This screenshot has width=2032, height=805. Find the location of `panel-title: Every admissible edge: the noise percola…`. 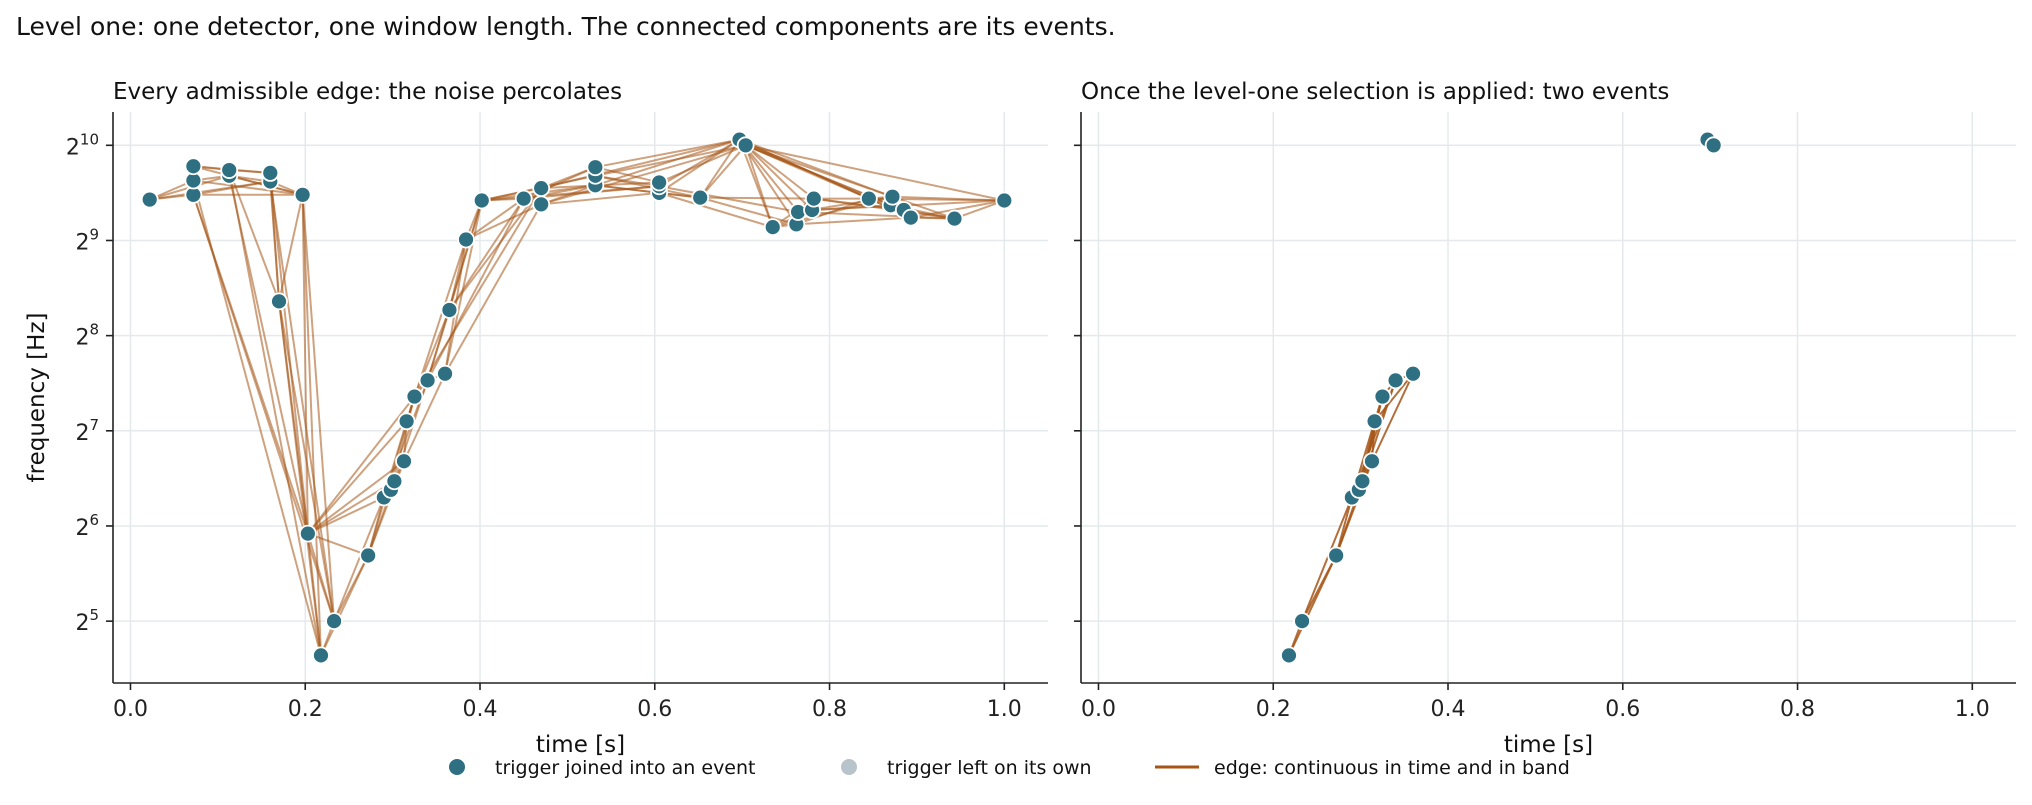

panel-title: Every admissible edge: the noise percola… is located at coordinates (367, 92).